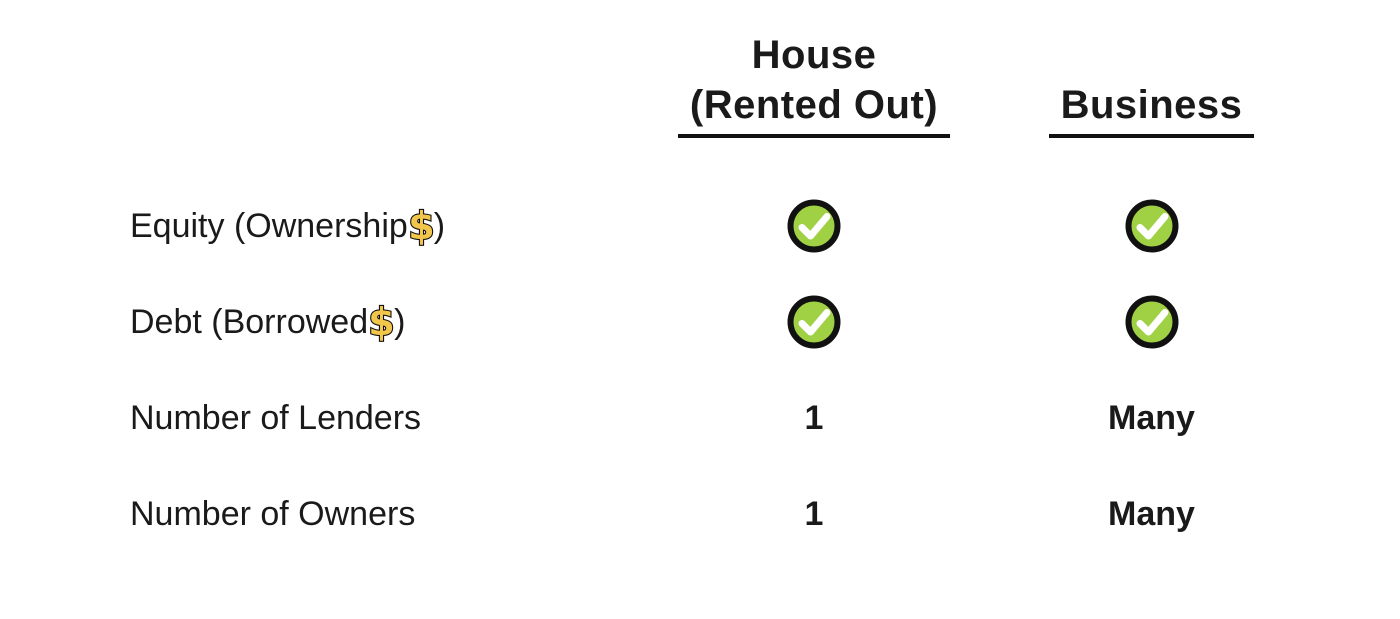  I want to click on cell-debt-business, so click(1151, 322).